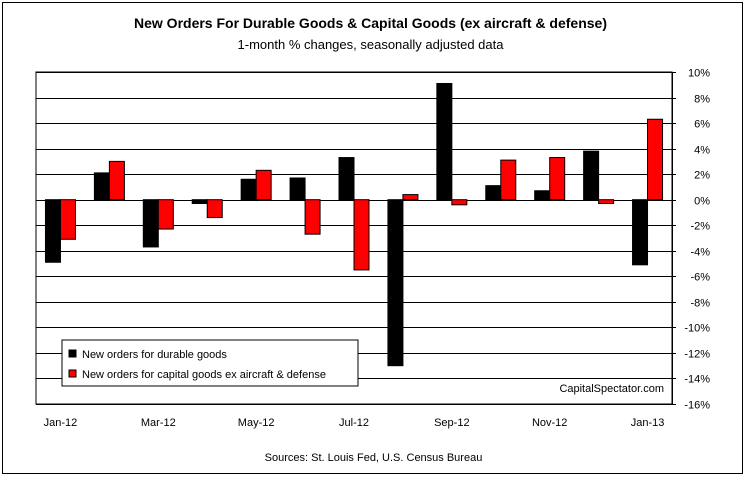 The width and height of the screenshot is (747, 478). What do you see at coordinates (700, 253) in the screenshot?
I see `y-tick-label: -4%` at bounding box center [700, 253].